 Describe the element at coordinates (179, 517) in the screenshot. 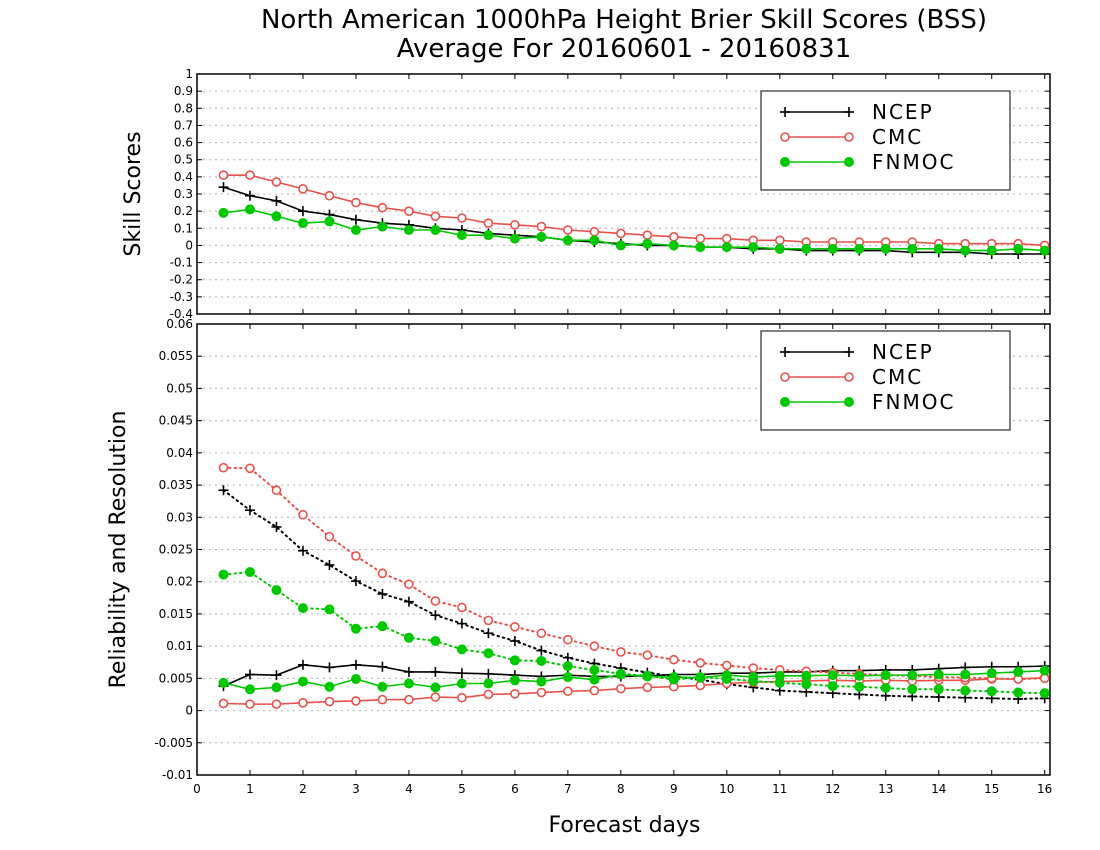

I see `y-tick-label: 0.03` at that location.